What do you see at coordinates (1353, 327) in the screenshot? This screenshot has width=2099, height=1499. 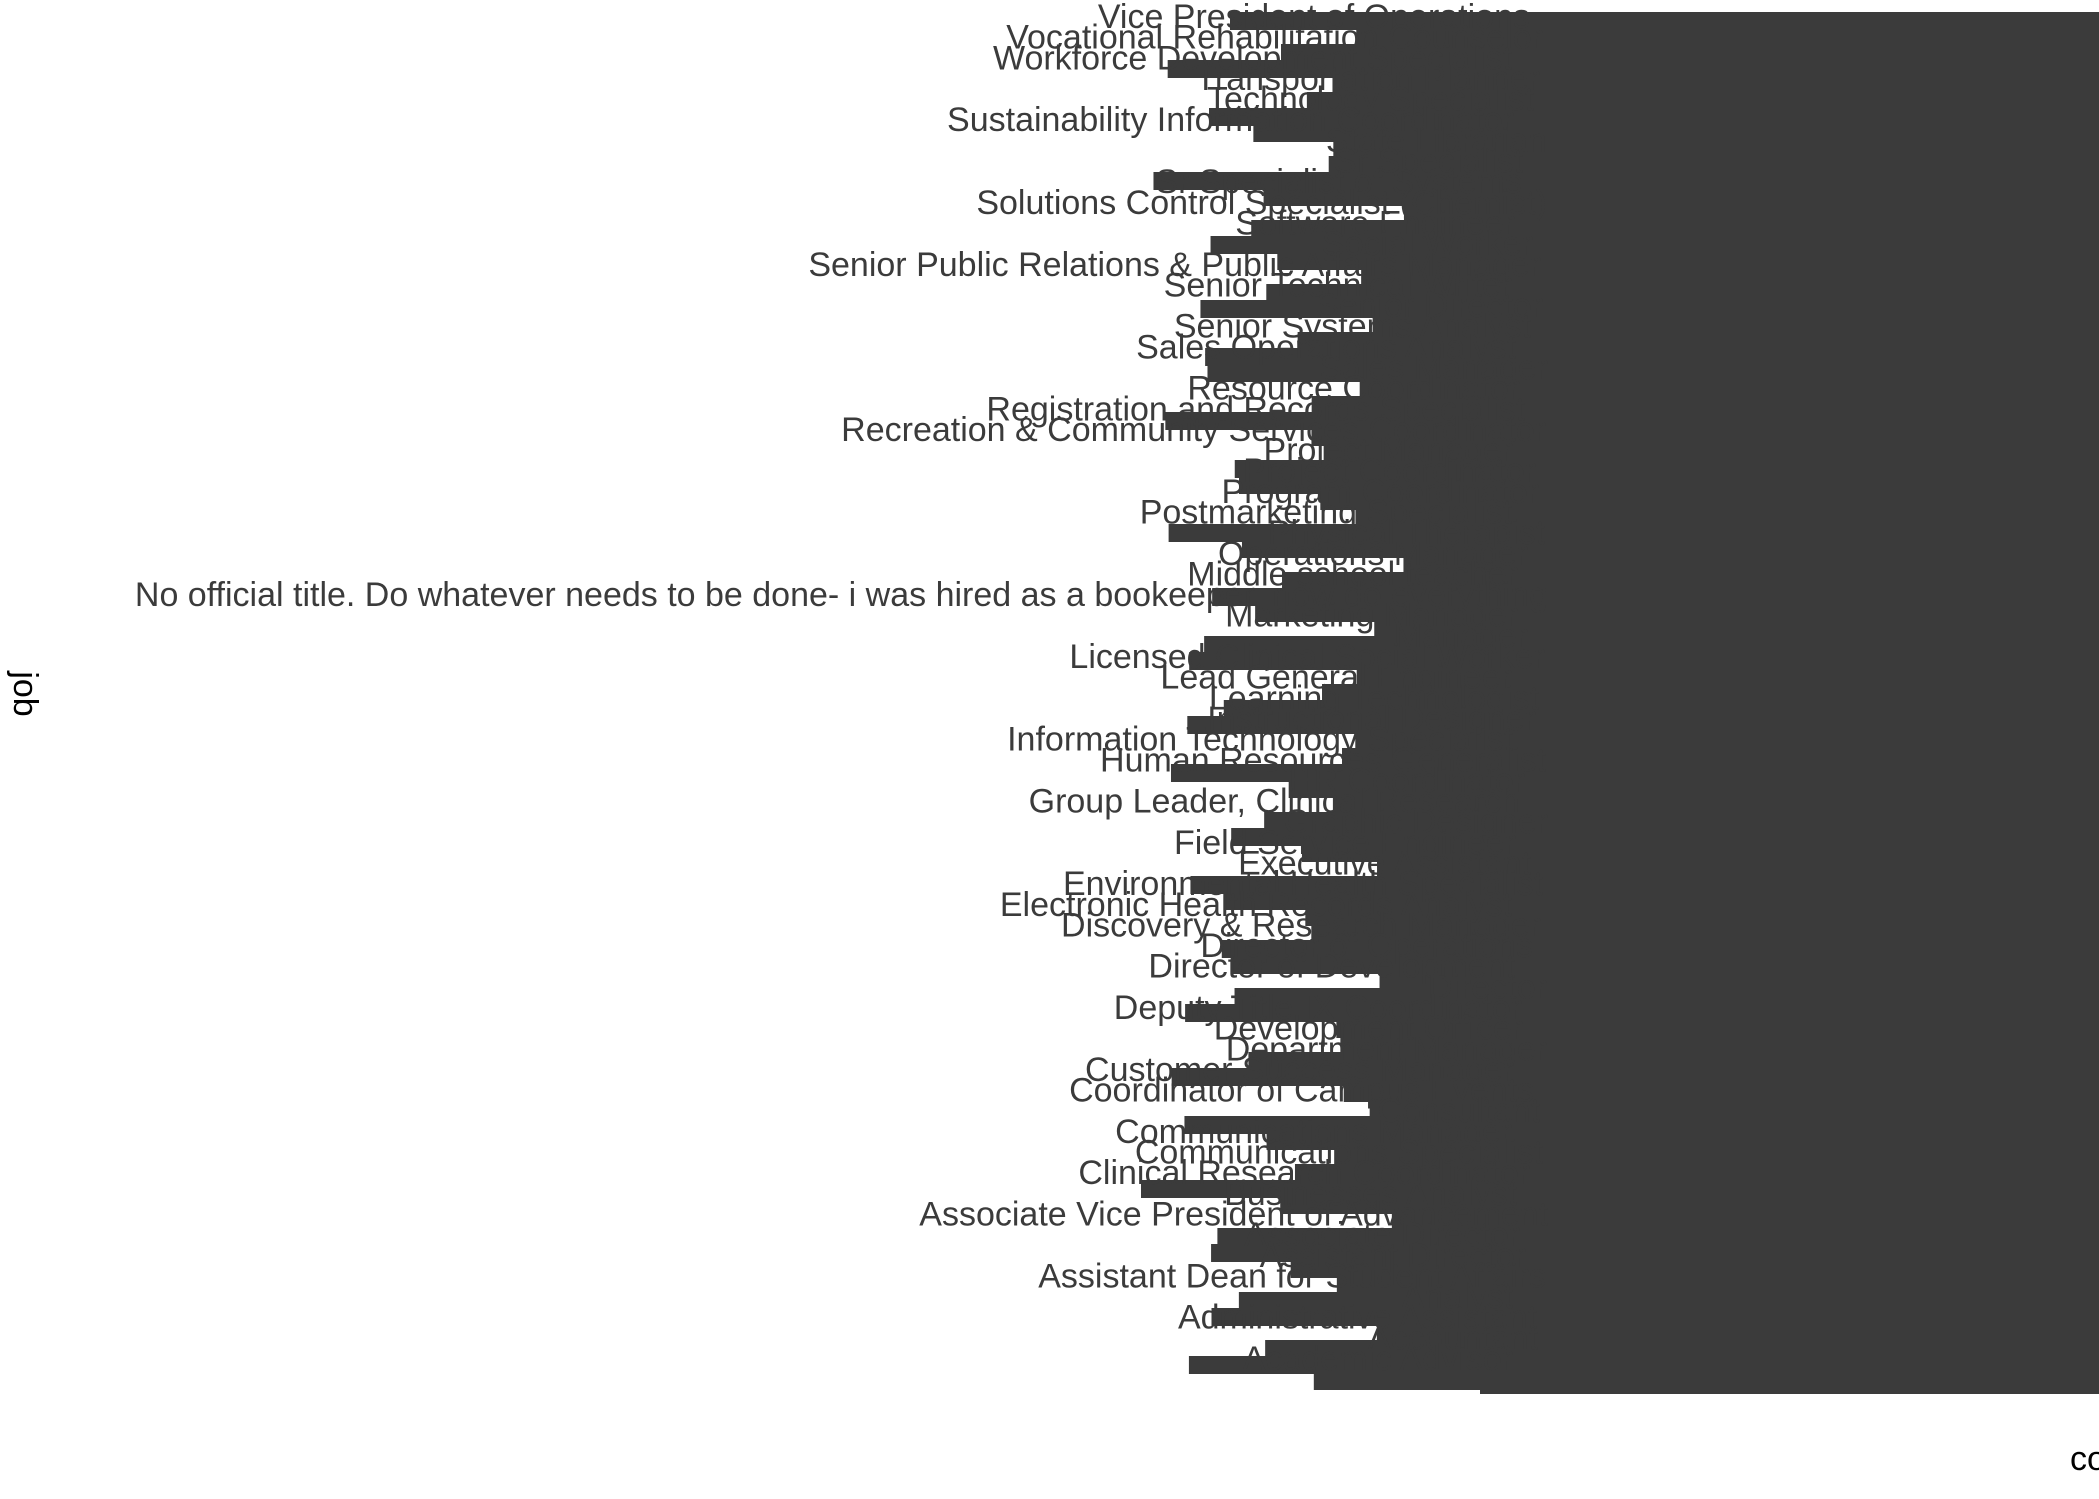 I see `y-tick-label: Senior Systems Analyst` at bounding box center [1353, 327].